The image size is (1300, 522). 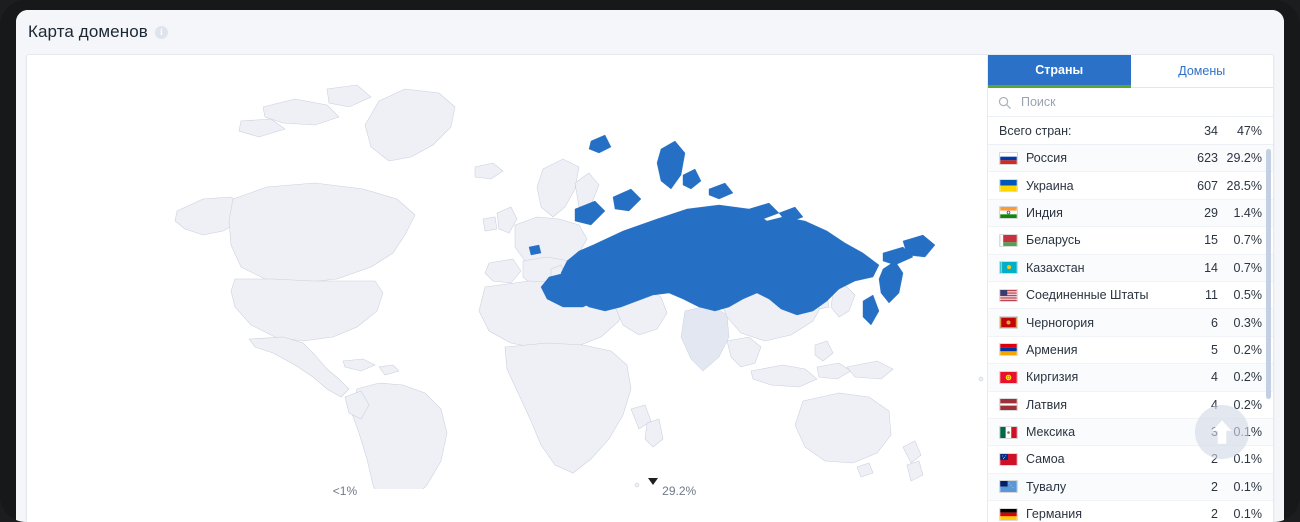 What do you see at coordinates (88, 31) in the screenshot?
I see `page-title: Карта доменов` at bounding box center [88, 31].